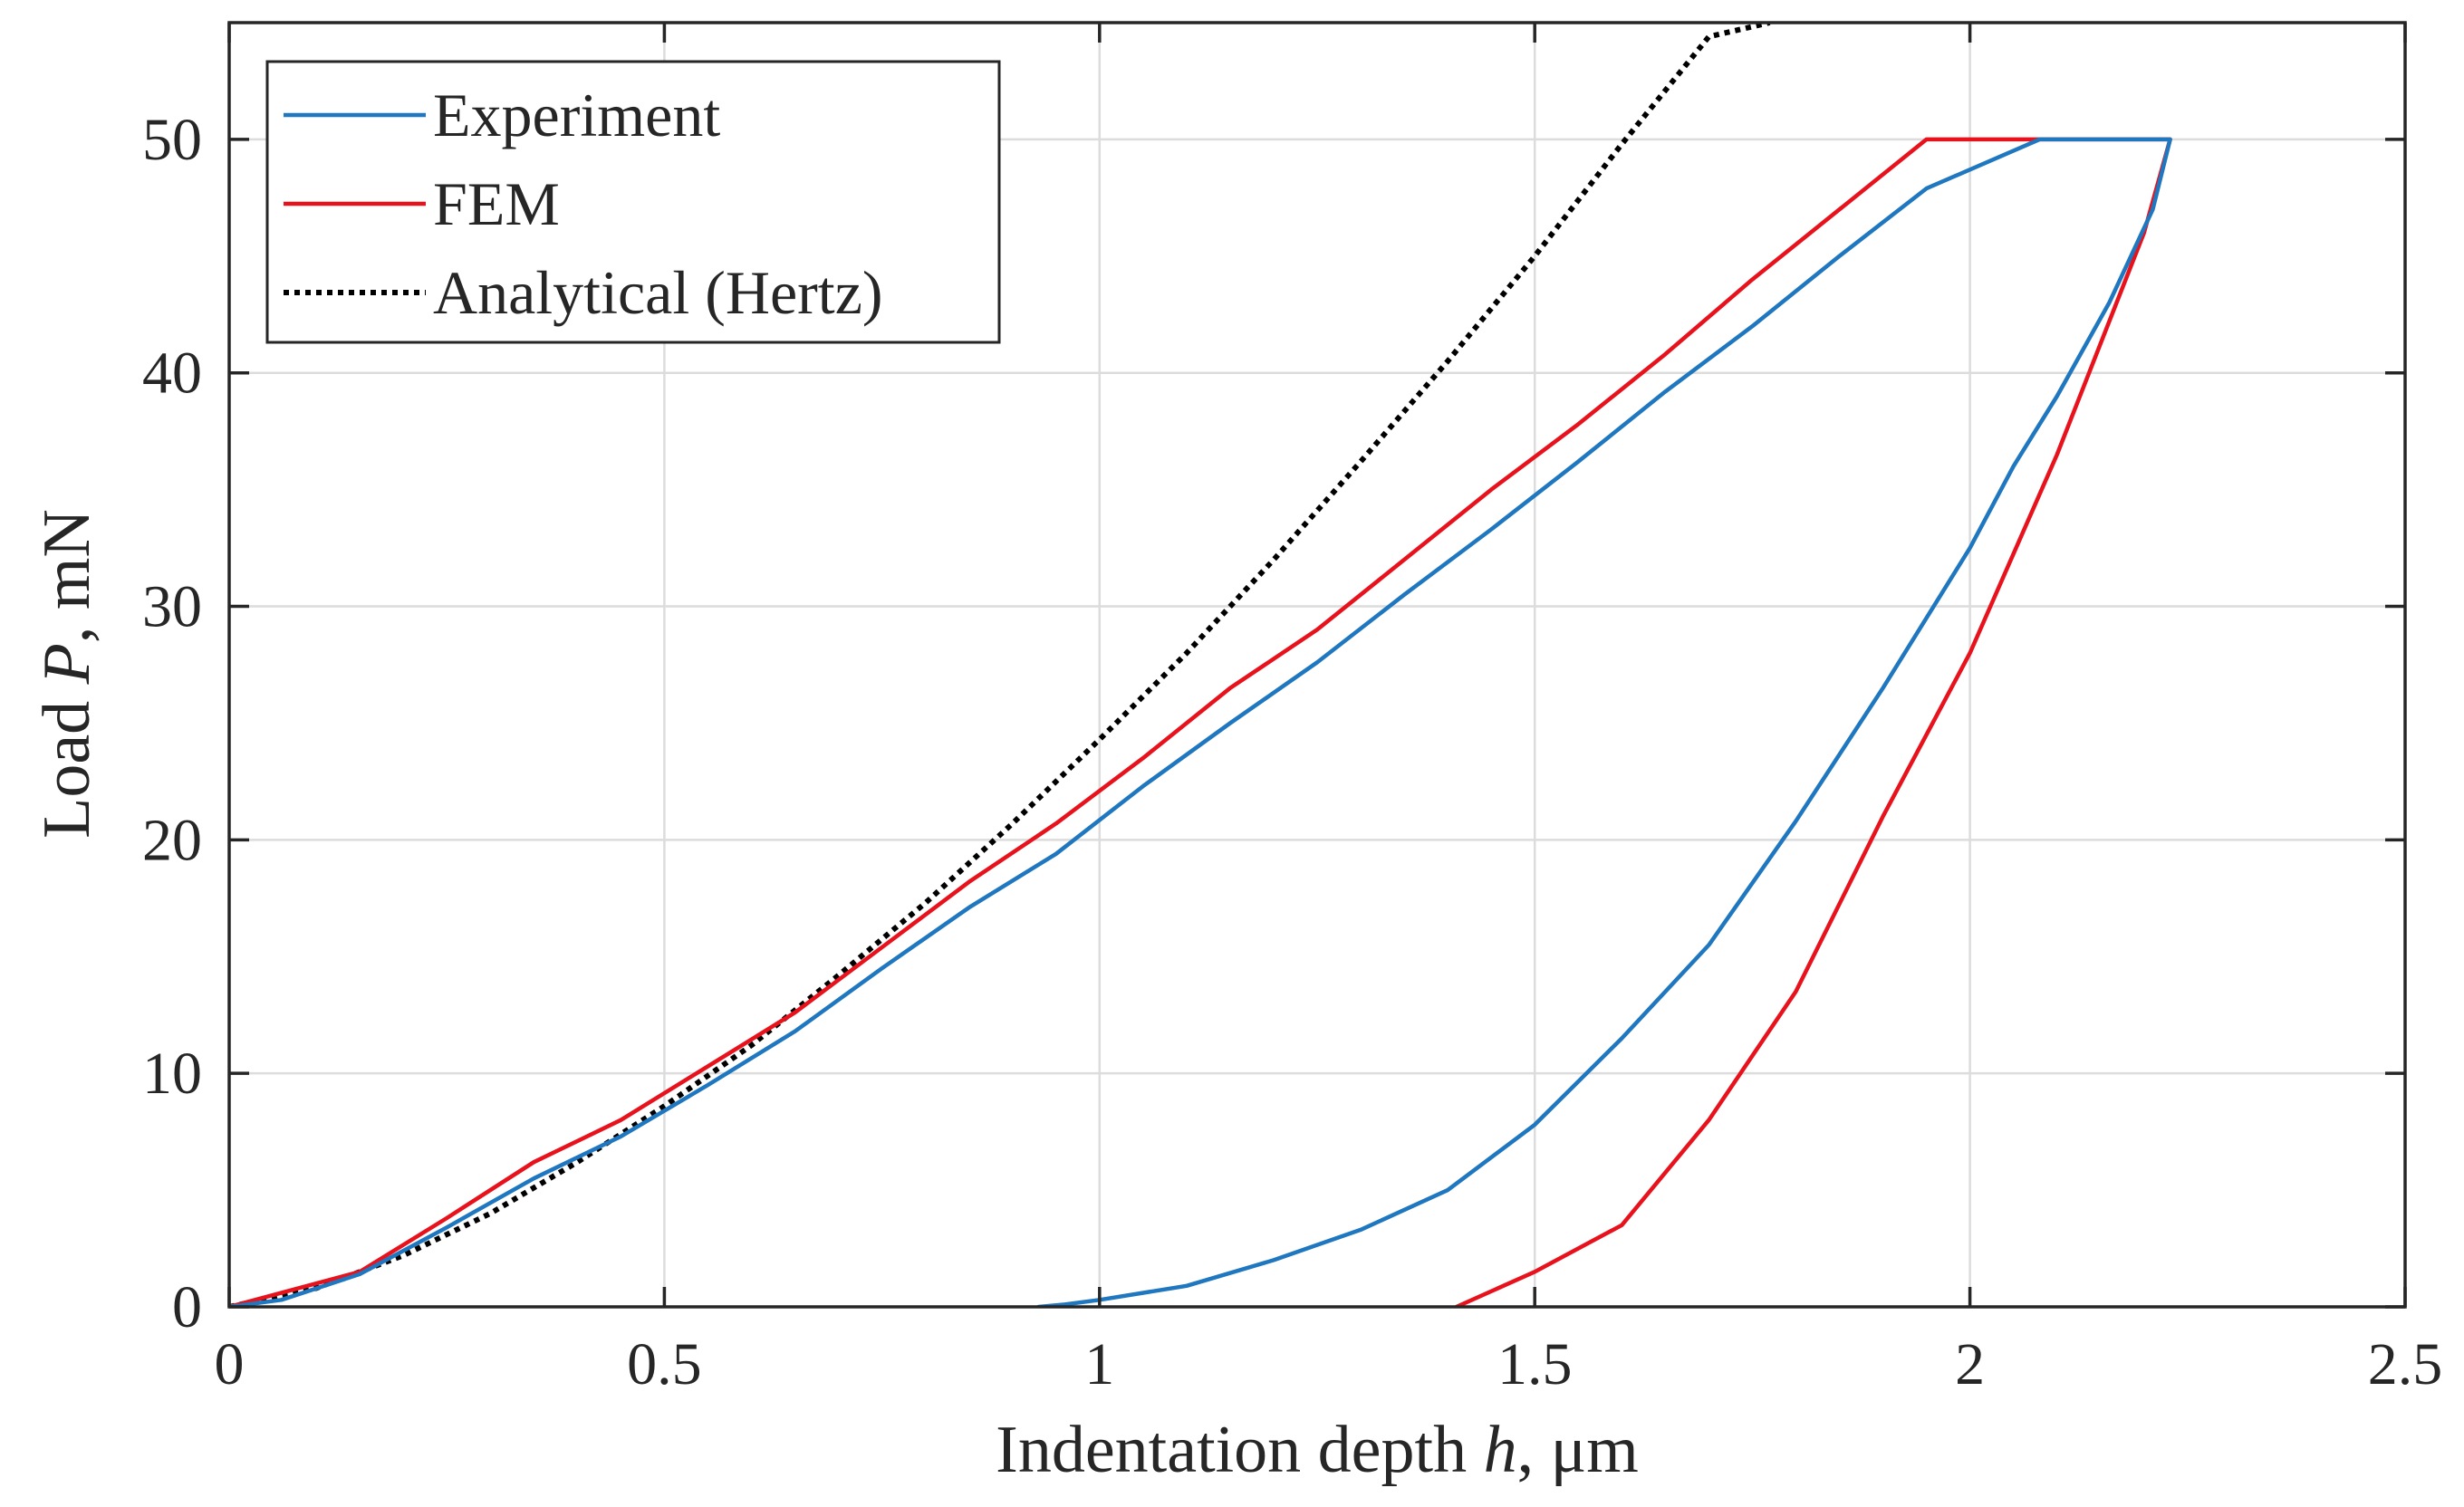 This screenshot has height=1507, width=2464. I want to click on legend-label-experiment: Experiment, so click(576, 115).